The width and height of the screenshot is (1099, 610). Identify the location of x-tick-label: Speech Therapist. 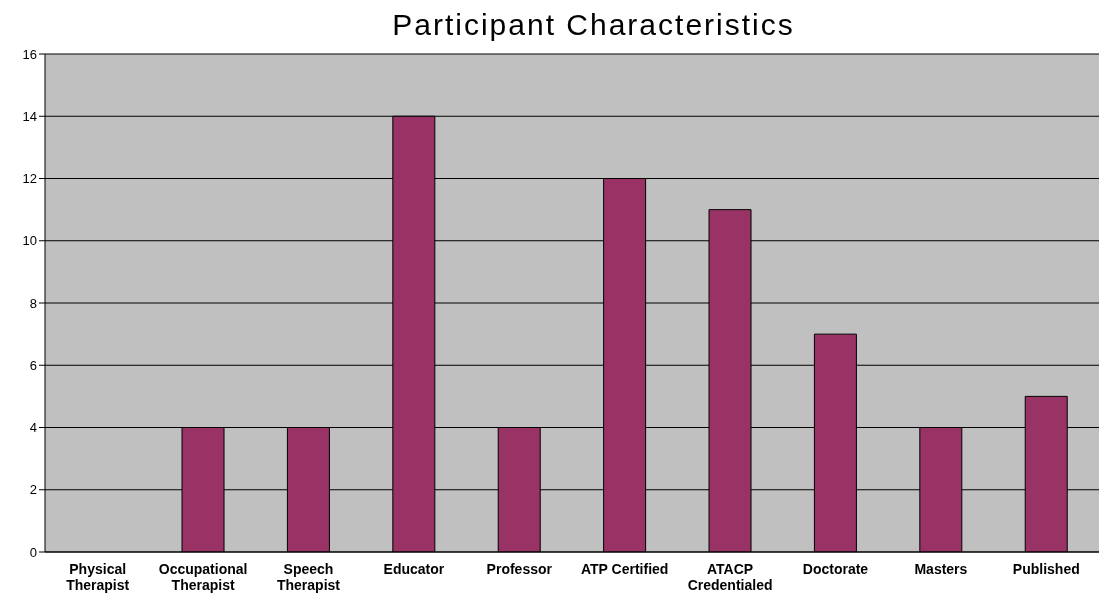
(308, 577).